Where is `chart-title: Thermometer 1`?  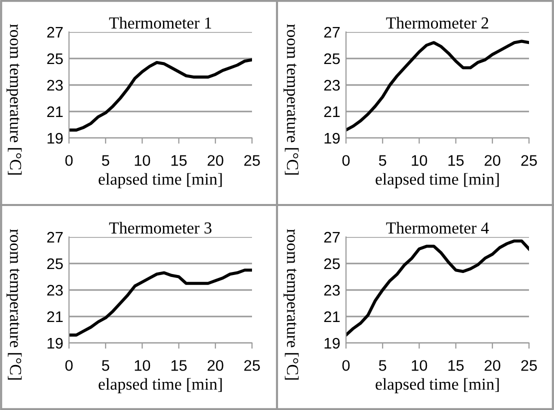 chart-title: Thermometer 1 is located at coordinates (160, 22).